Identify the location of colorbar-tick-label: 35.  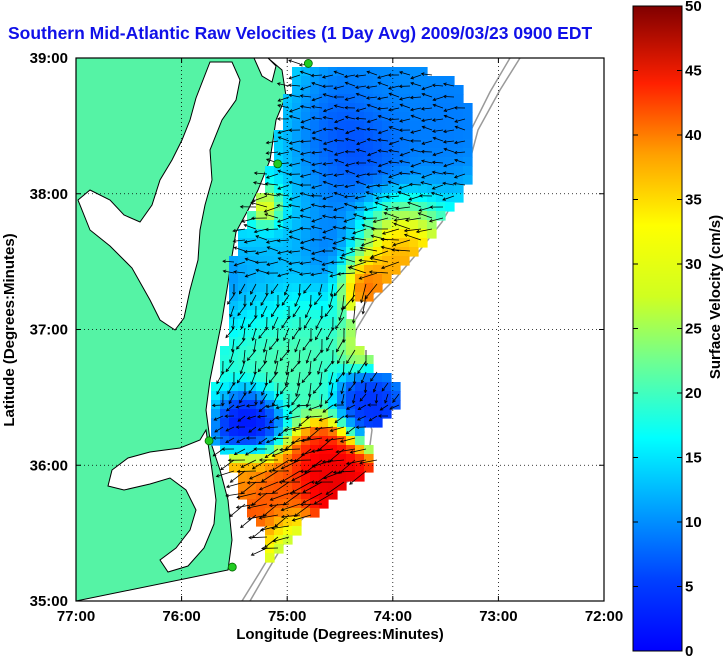
(693, 200).